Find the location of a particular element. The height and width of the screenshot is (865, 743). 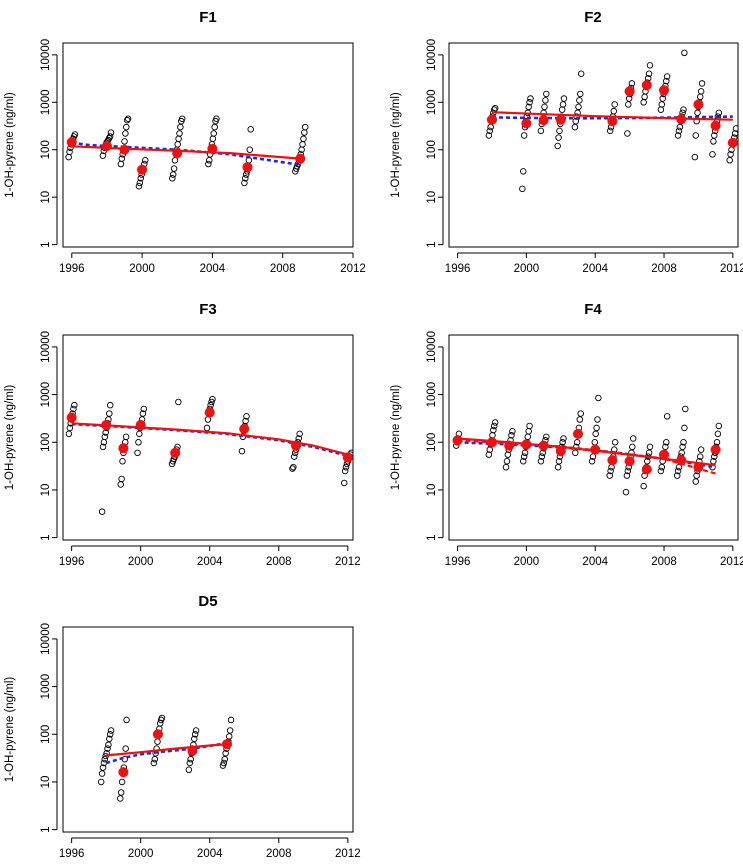

red-trend-line is located at coordinates (210, 439).